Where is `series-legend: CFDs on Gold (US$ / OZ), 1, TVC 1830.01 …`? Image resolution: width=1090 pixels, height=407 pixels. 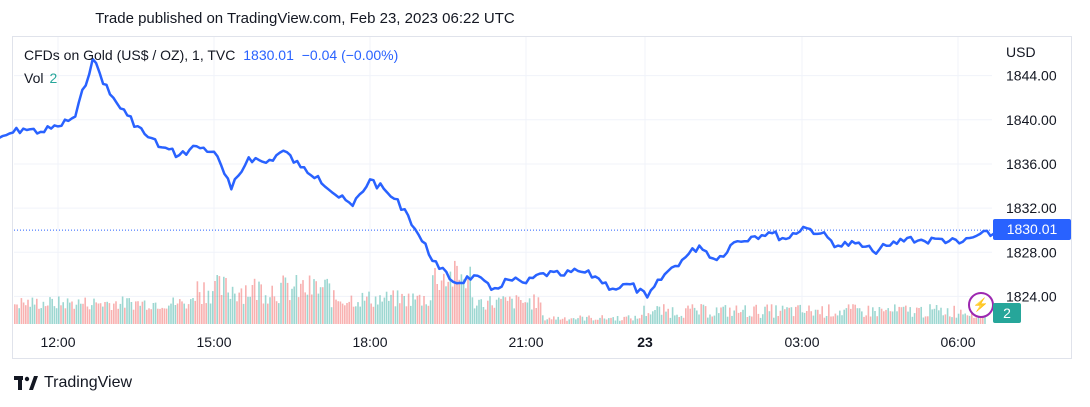 series-legend: CFDs on Gold (US$ / OZ), 1, TVC 1830.01 … is located at coordinates (213, 55).